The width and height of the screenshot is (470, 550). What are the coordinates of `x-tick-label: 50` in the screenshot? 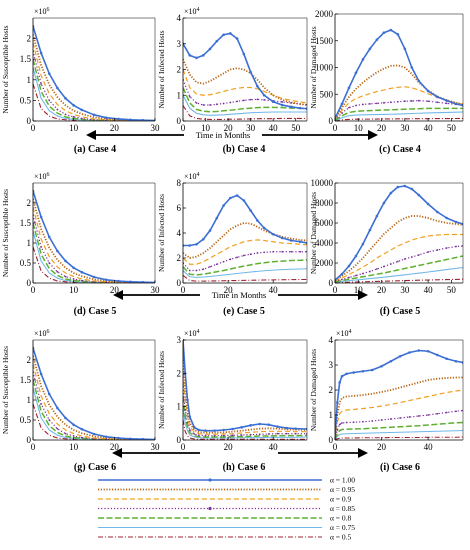 It's located at (296, 128).